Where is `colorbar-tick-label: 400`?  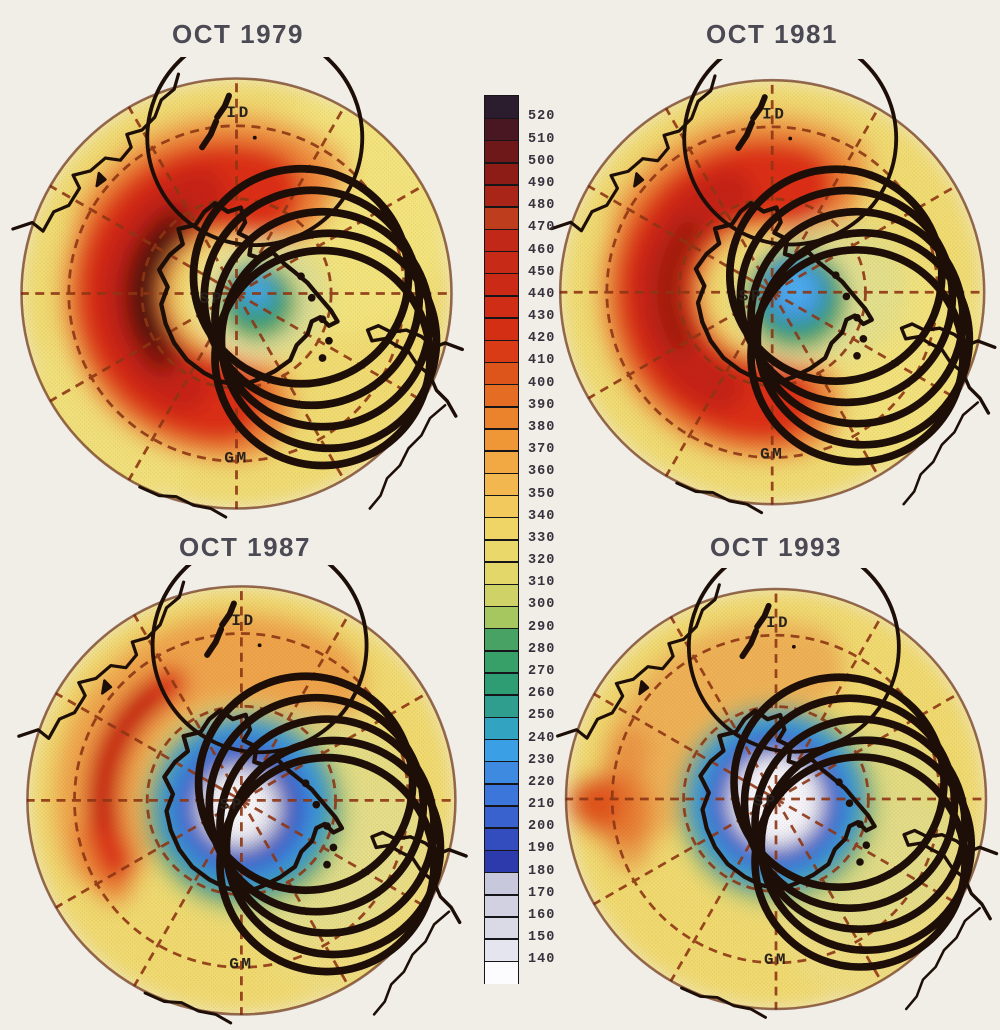
colorbar-tick-label: 400 is located at coordinates (542, 383).